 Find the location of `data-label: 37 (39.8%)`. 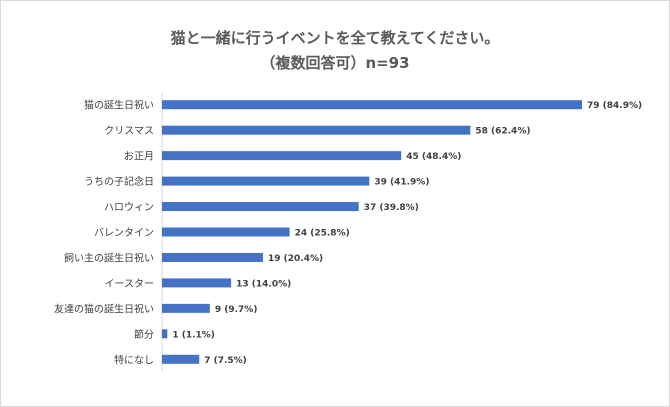

data-label: 37 (39.8%) is located at coordinates (391, 208).